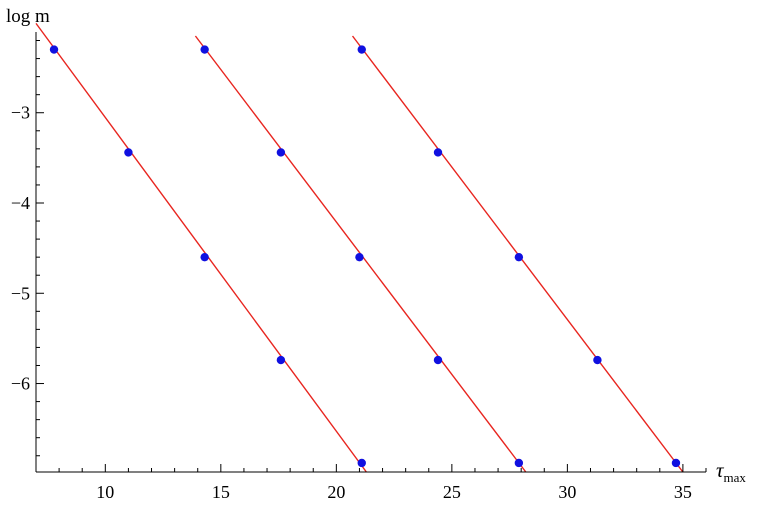 The height and width of the screenshot is (505, 772). What do you see at coordinates (567, 492) in the screenshot?
I see `x-tick-label: 30` at bounding box center [567, 492].